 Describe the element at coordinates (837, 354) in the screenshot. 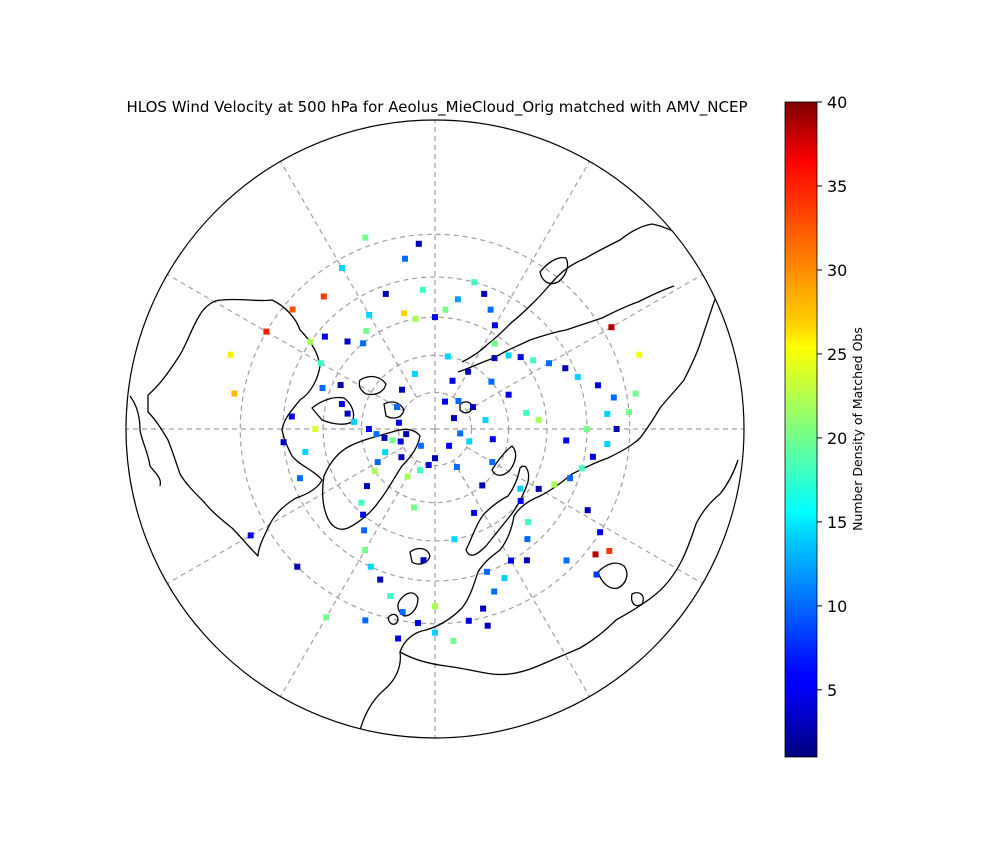

I see `colorbar-tick-label: 25` at that location.